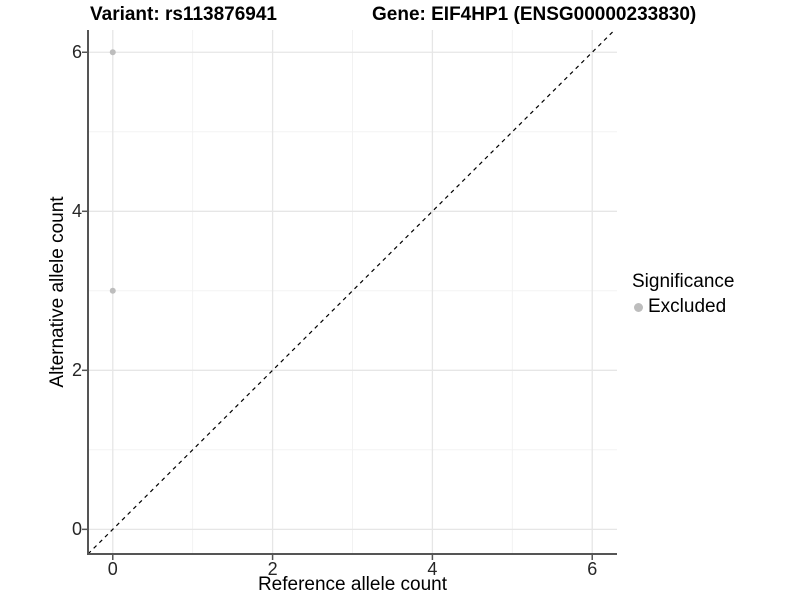 Image resolution: width=800 pixels, height=600 pixels. I want to click on legend-item-excluded: Excluded, so click(683, 307).